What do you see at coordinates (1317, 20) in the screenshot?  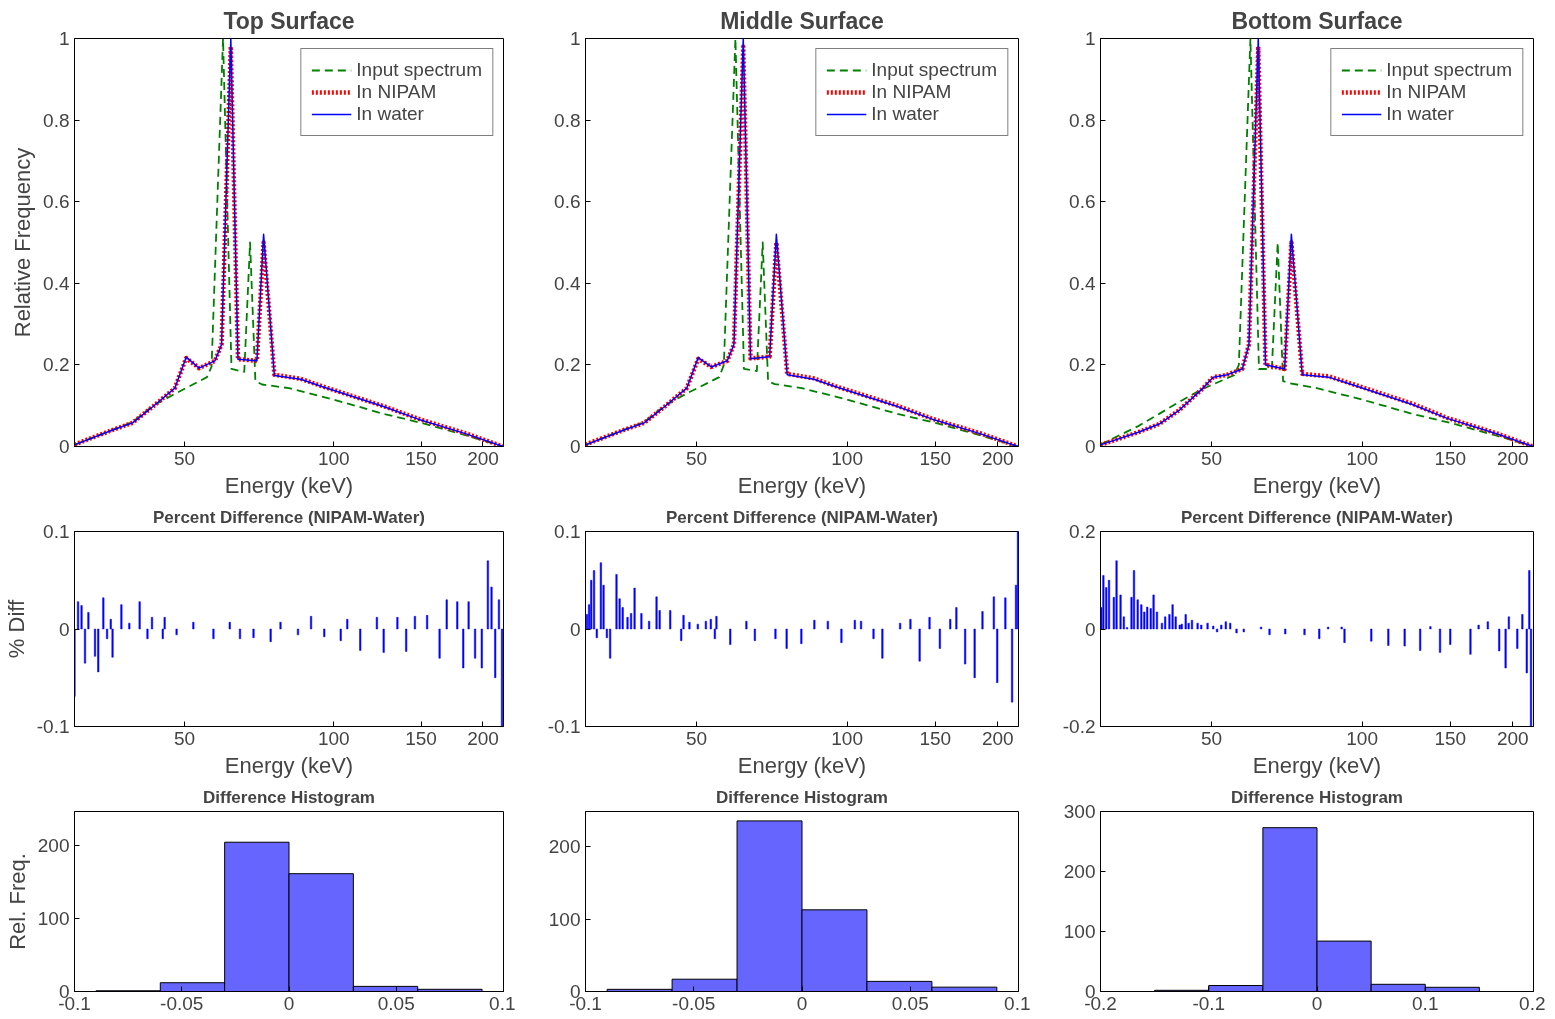 I see `chart-title: Bottom Surface` at bounding box center [1317, 20].